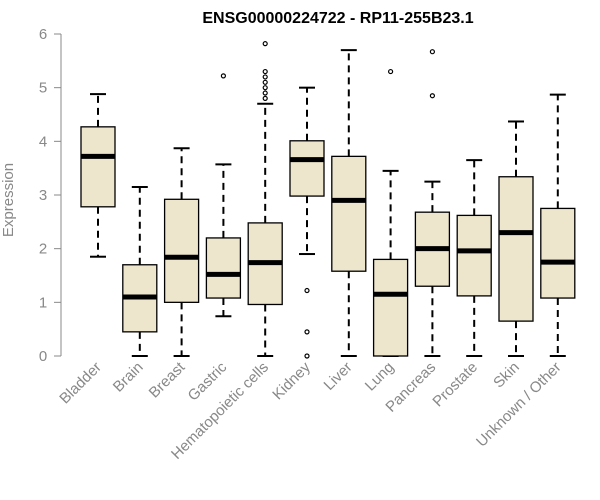  What do you see at coordinates (380, 377) in the screenshot?
I see `x-tick-label: Lung` at bounding box center [380, 377].